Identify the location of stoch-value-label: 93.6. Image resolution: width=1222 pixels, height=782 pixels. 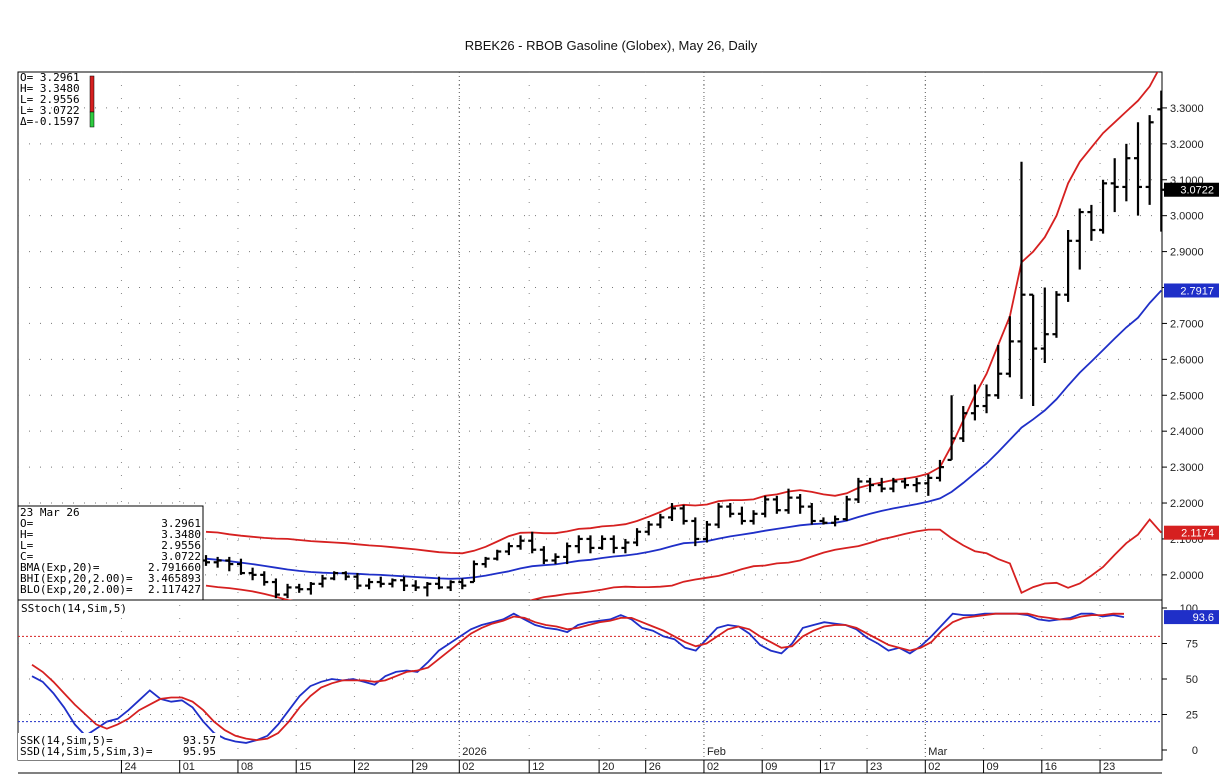
(1203, 618).